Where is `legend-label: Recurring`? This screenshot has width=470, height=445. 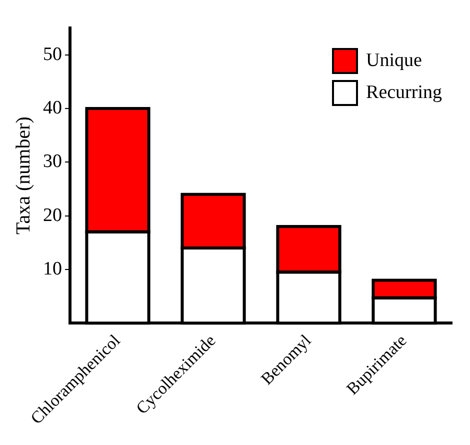
legend-label: Recurring is located at coordinates (404, 93).